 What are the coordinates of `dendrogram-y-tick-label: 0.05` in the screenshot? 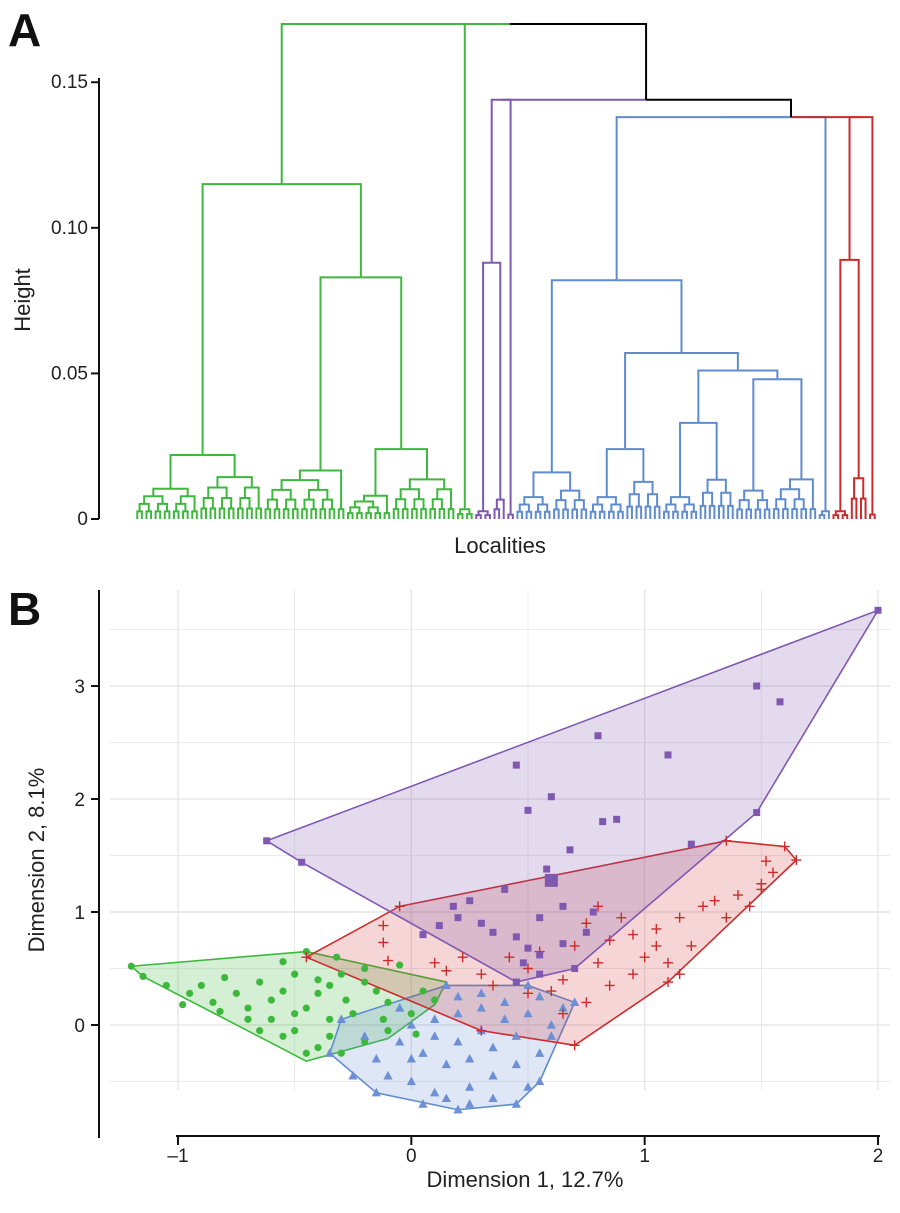 It's located at (69, 373).